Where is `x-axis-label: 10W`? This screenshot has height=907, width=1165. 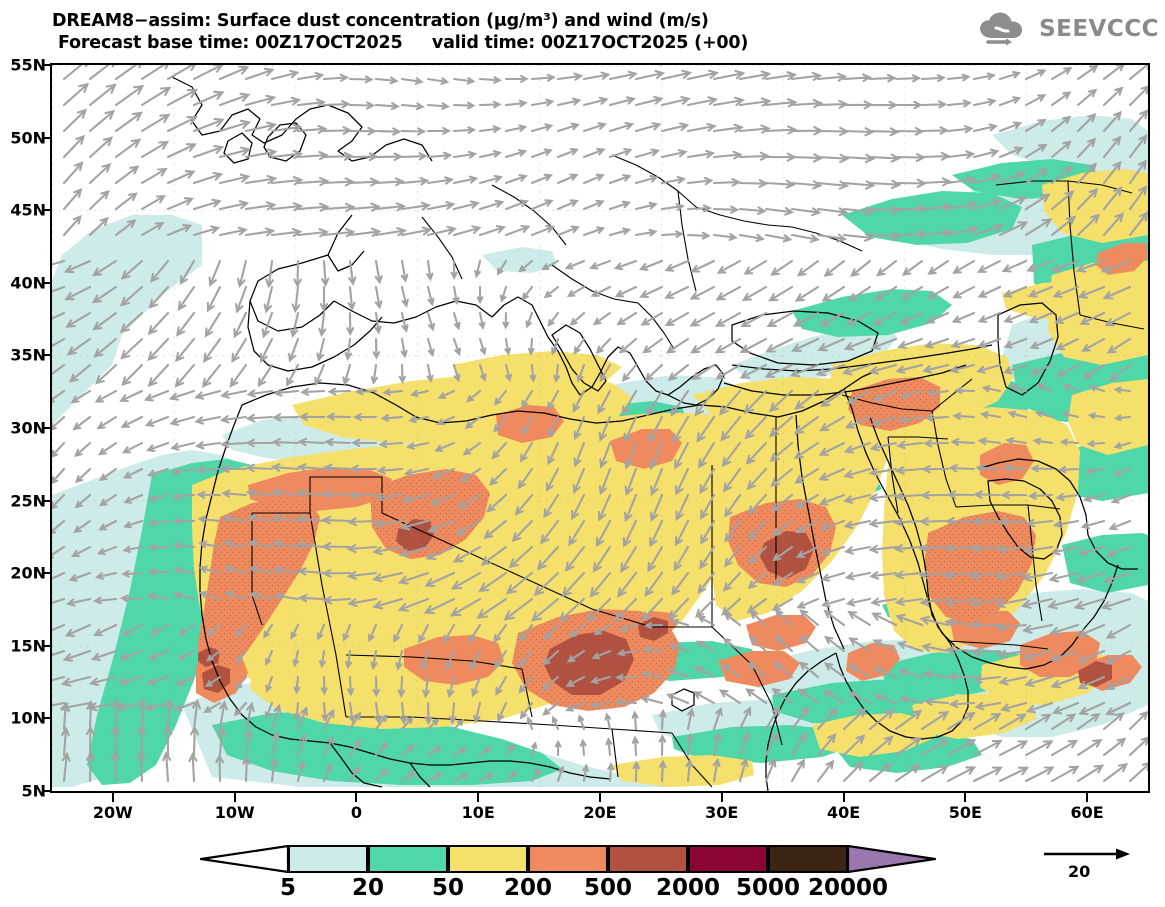 x-axis-label: 10W is located at coordinates (234, 812).